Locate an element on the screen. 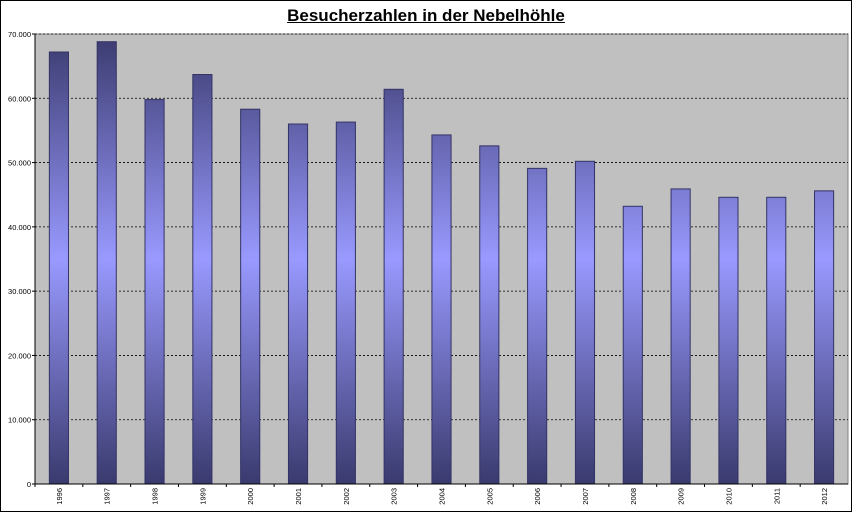 The image size is (852, 512). y-tick-label: 30.000 is located at coordinates (19, 291).